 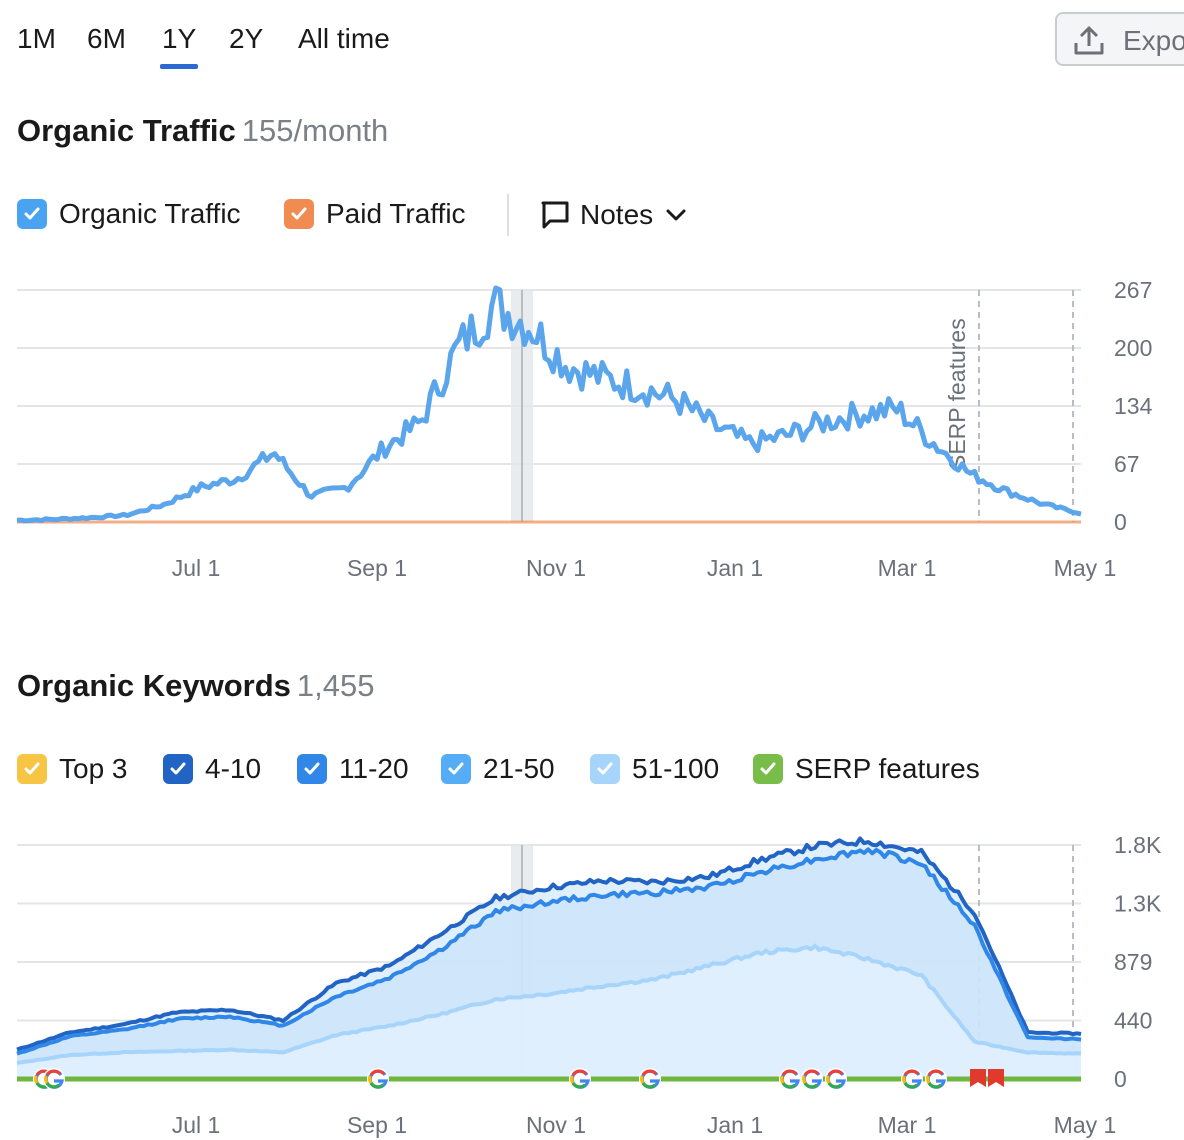 I want to click on tab-2y: 2Y, so click(x=246, y=38).